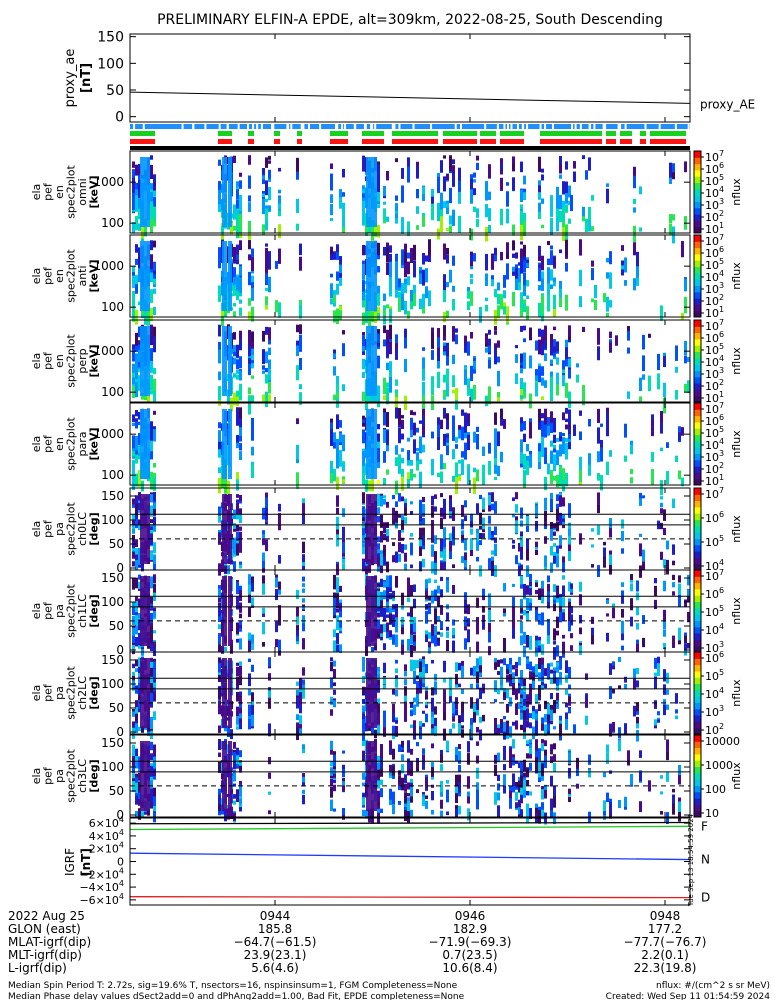 This screenshot has height=1000, width=775. Describe the element at coordinates (335, 126) in the screenshot. I see `status-gap` at that location.